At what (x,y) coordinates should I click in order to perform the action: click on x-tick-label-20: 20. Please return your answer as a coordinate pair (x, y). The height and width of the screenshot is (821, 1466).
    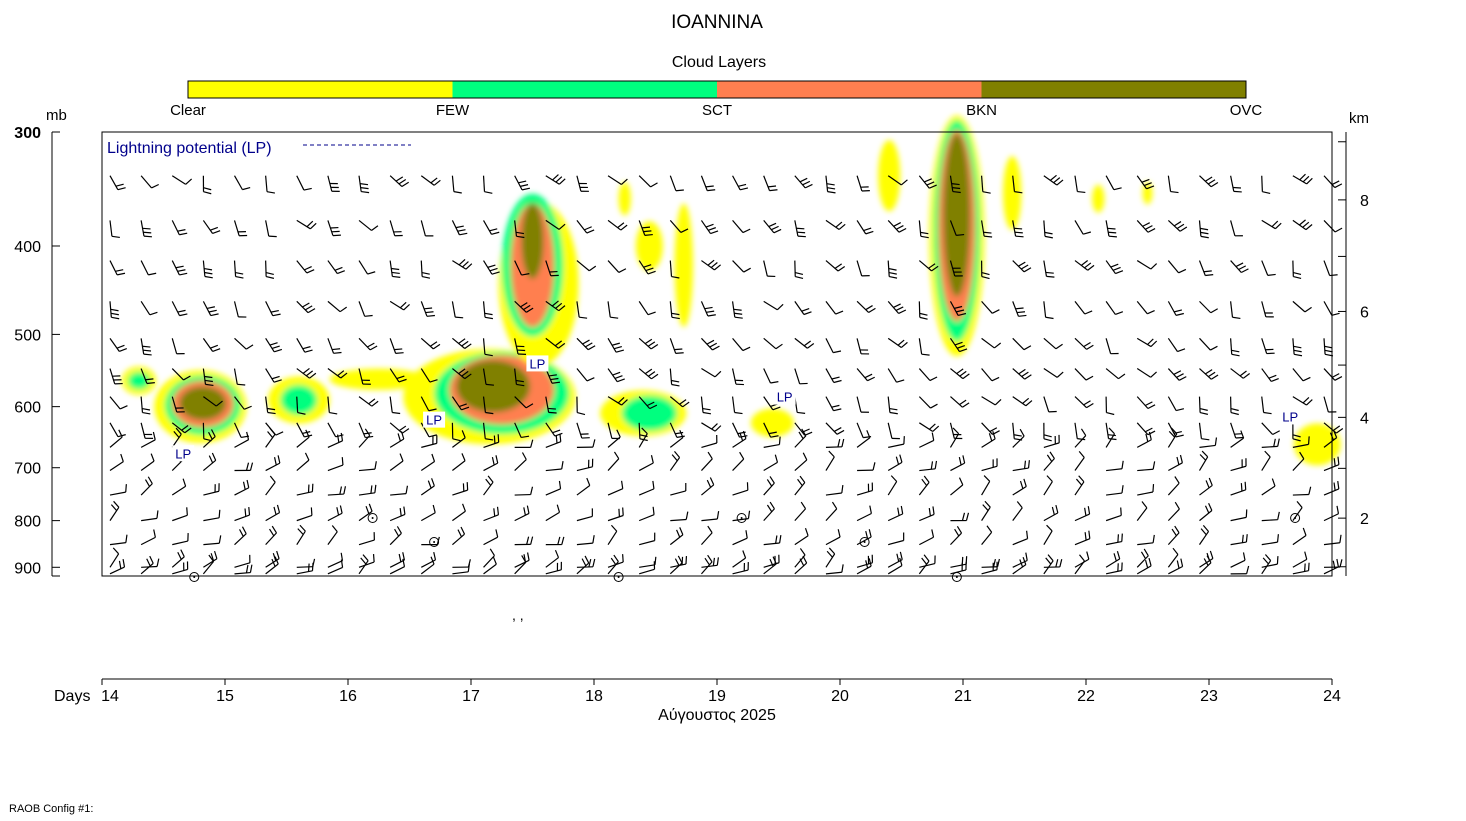
    Looking at the image, I should click on (840, 696).